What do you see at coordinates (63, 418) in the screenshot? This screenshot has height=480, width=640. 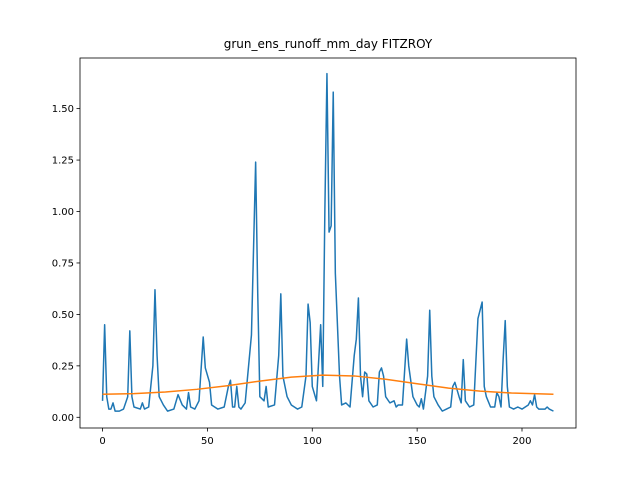 I see `y-tick-label: 0.00` at bounding box center [63, 418].